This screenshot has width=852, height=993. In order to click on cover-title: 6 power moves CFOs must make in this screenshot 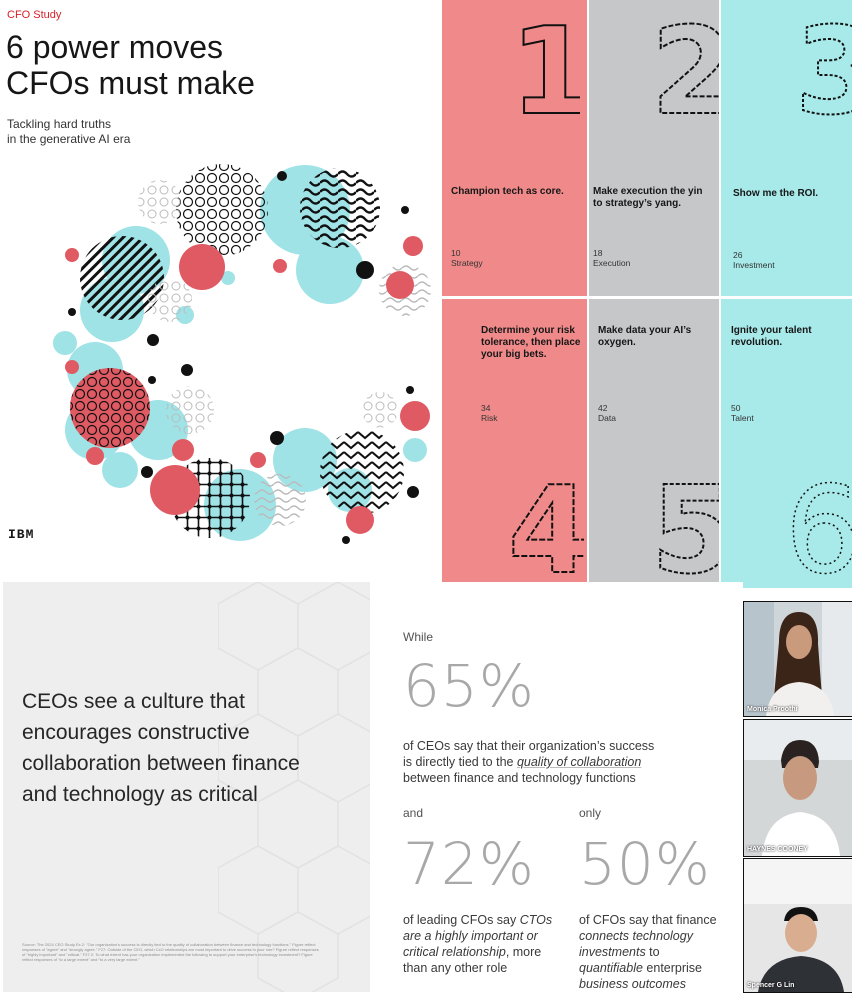, I will do `click(130, 65)`.